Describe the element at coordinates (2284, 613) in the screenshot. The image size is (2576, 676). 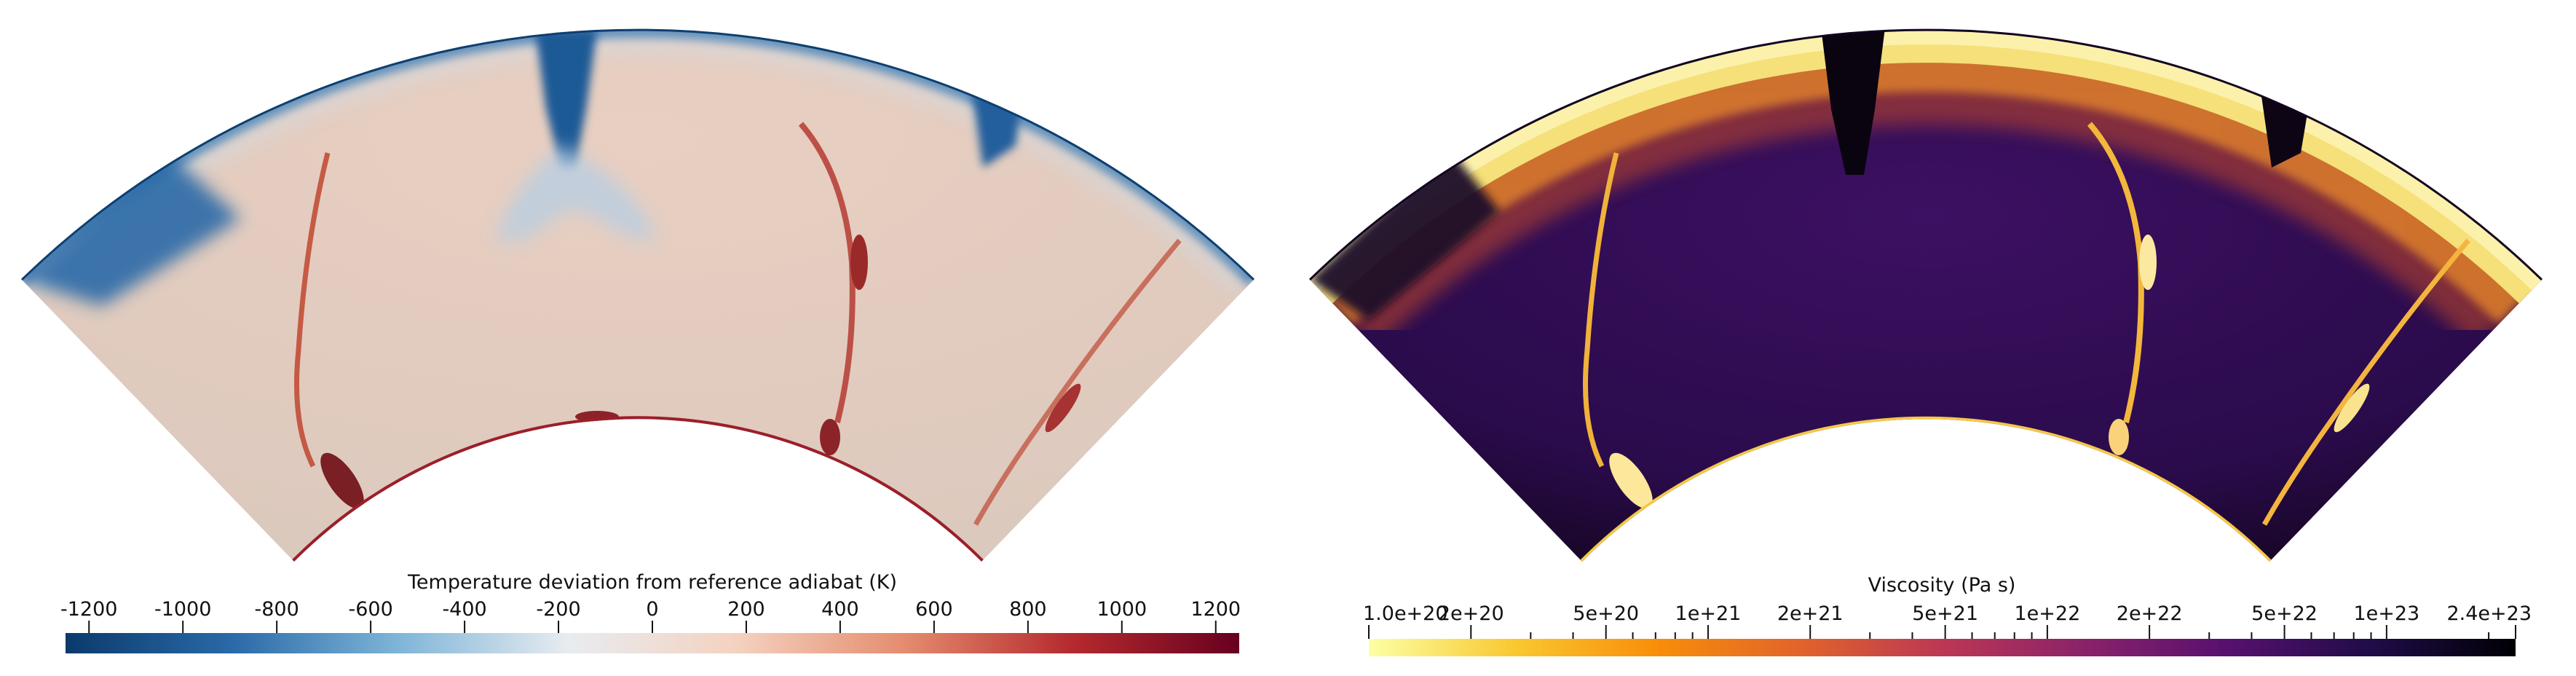
I see `colorbar-tick-label: 5e+22` at that location.